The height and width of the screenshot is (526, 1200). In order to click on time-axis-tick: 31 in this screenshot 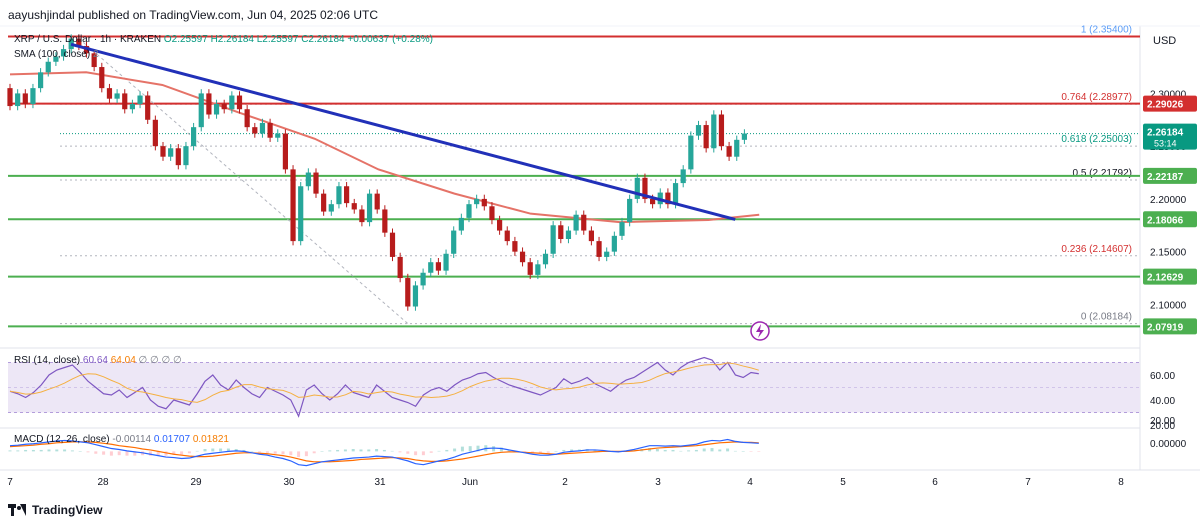, I will do `click(380, 482)`.